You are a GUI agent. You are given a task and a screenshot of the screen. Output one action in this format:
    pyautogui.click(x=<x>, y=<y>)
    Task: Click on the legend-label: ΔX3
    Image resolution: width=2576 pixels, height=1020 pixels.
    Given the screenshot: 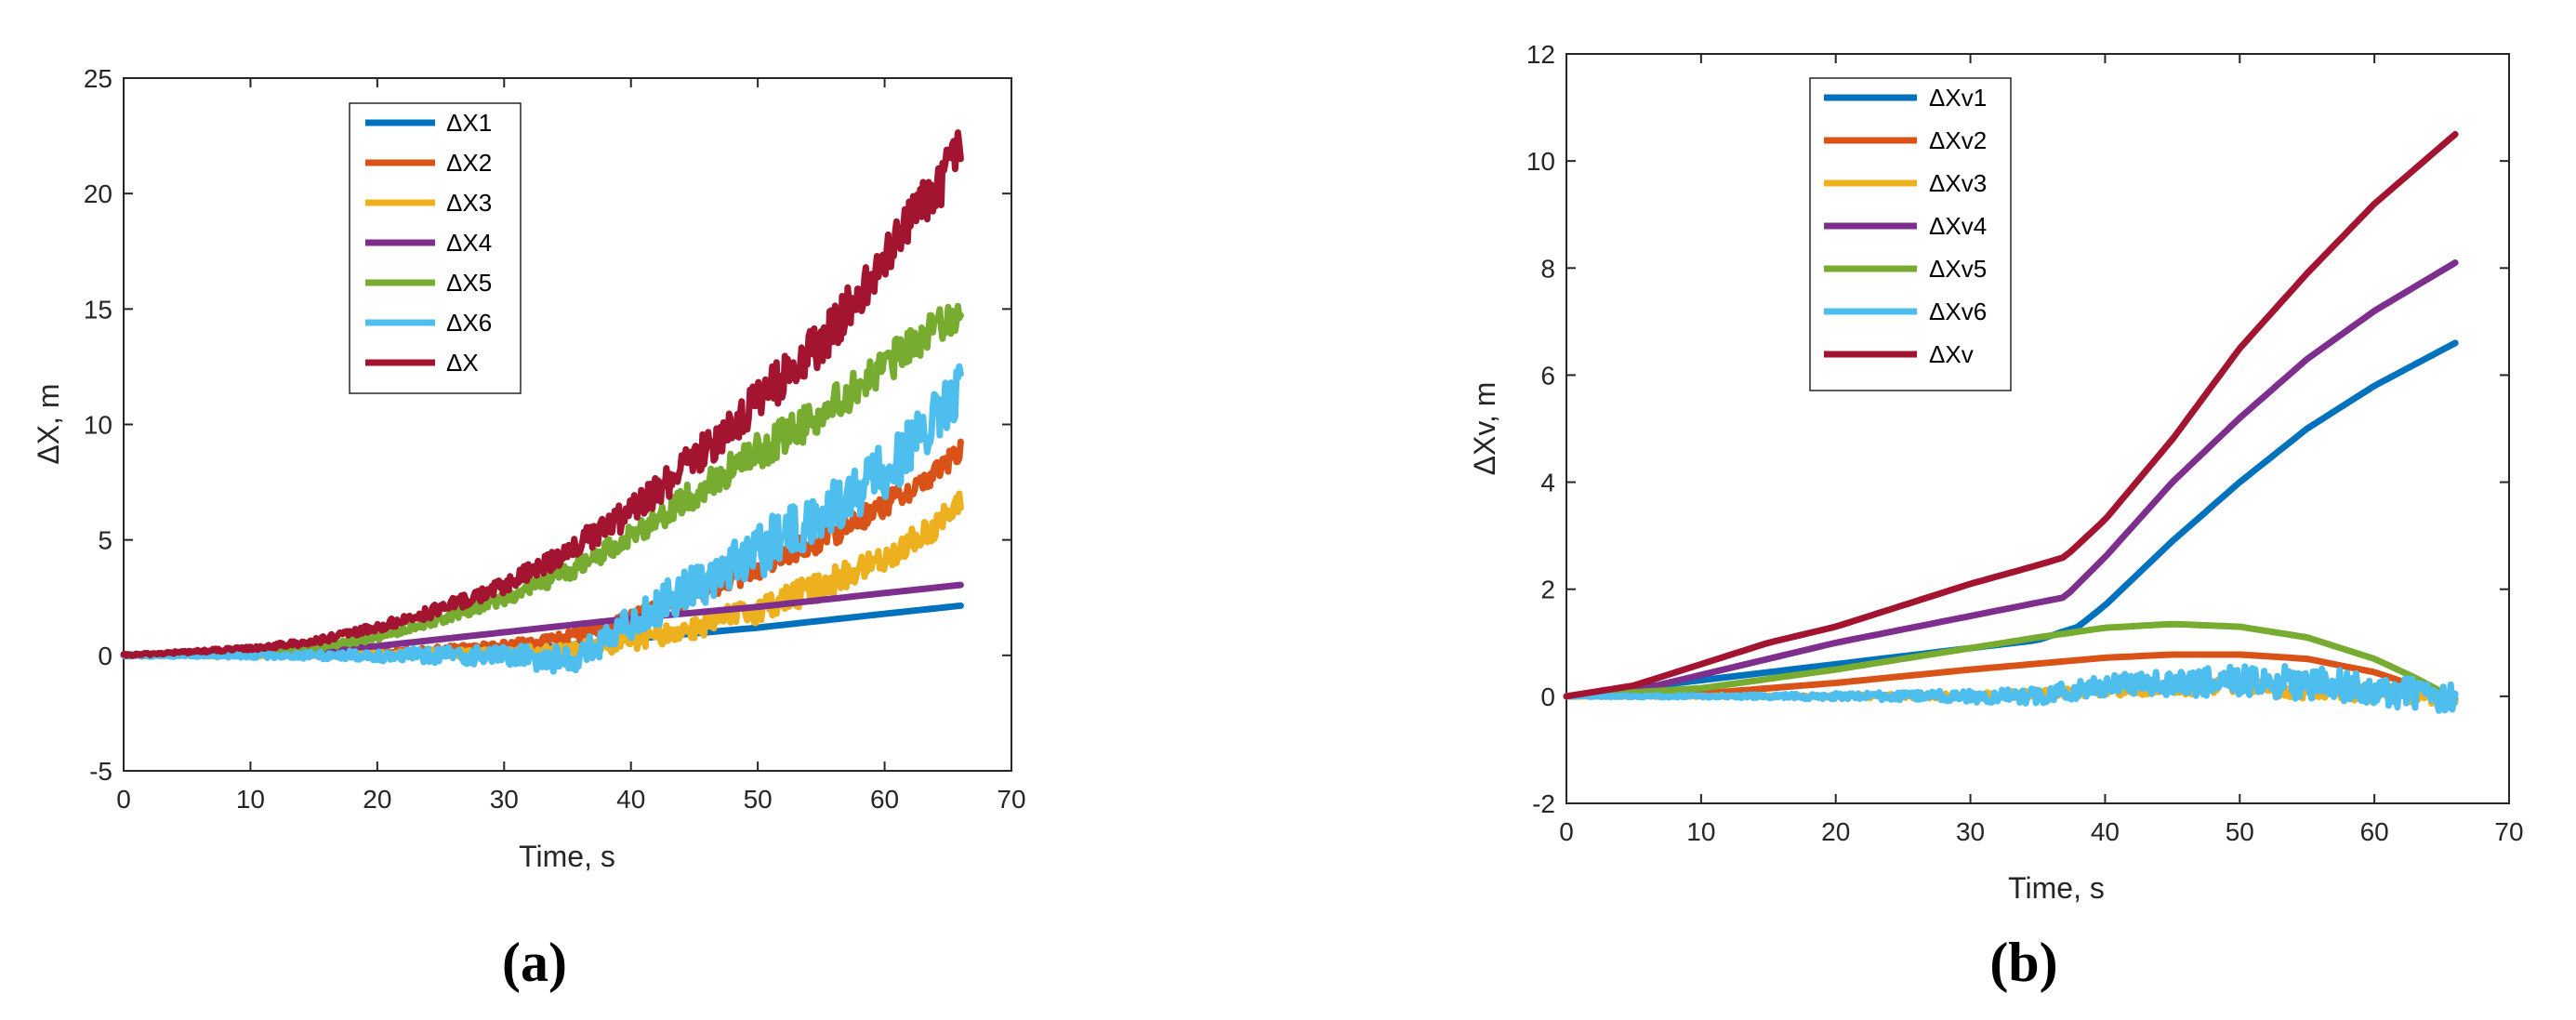 What is the action you would take?
    pyautogui.click(x=469, y=203)
    